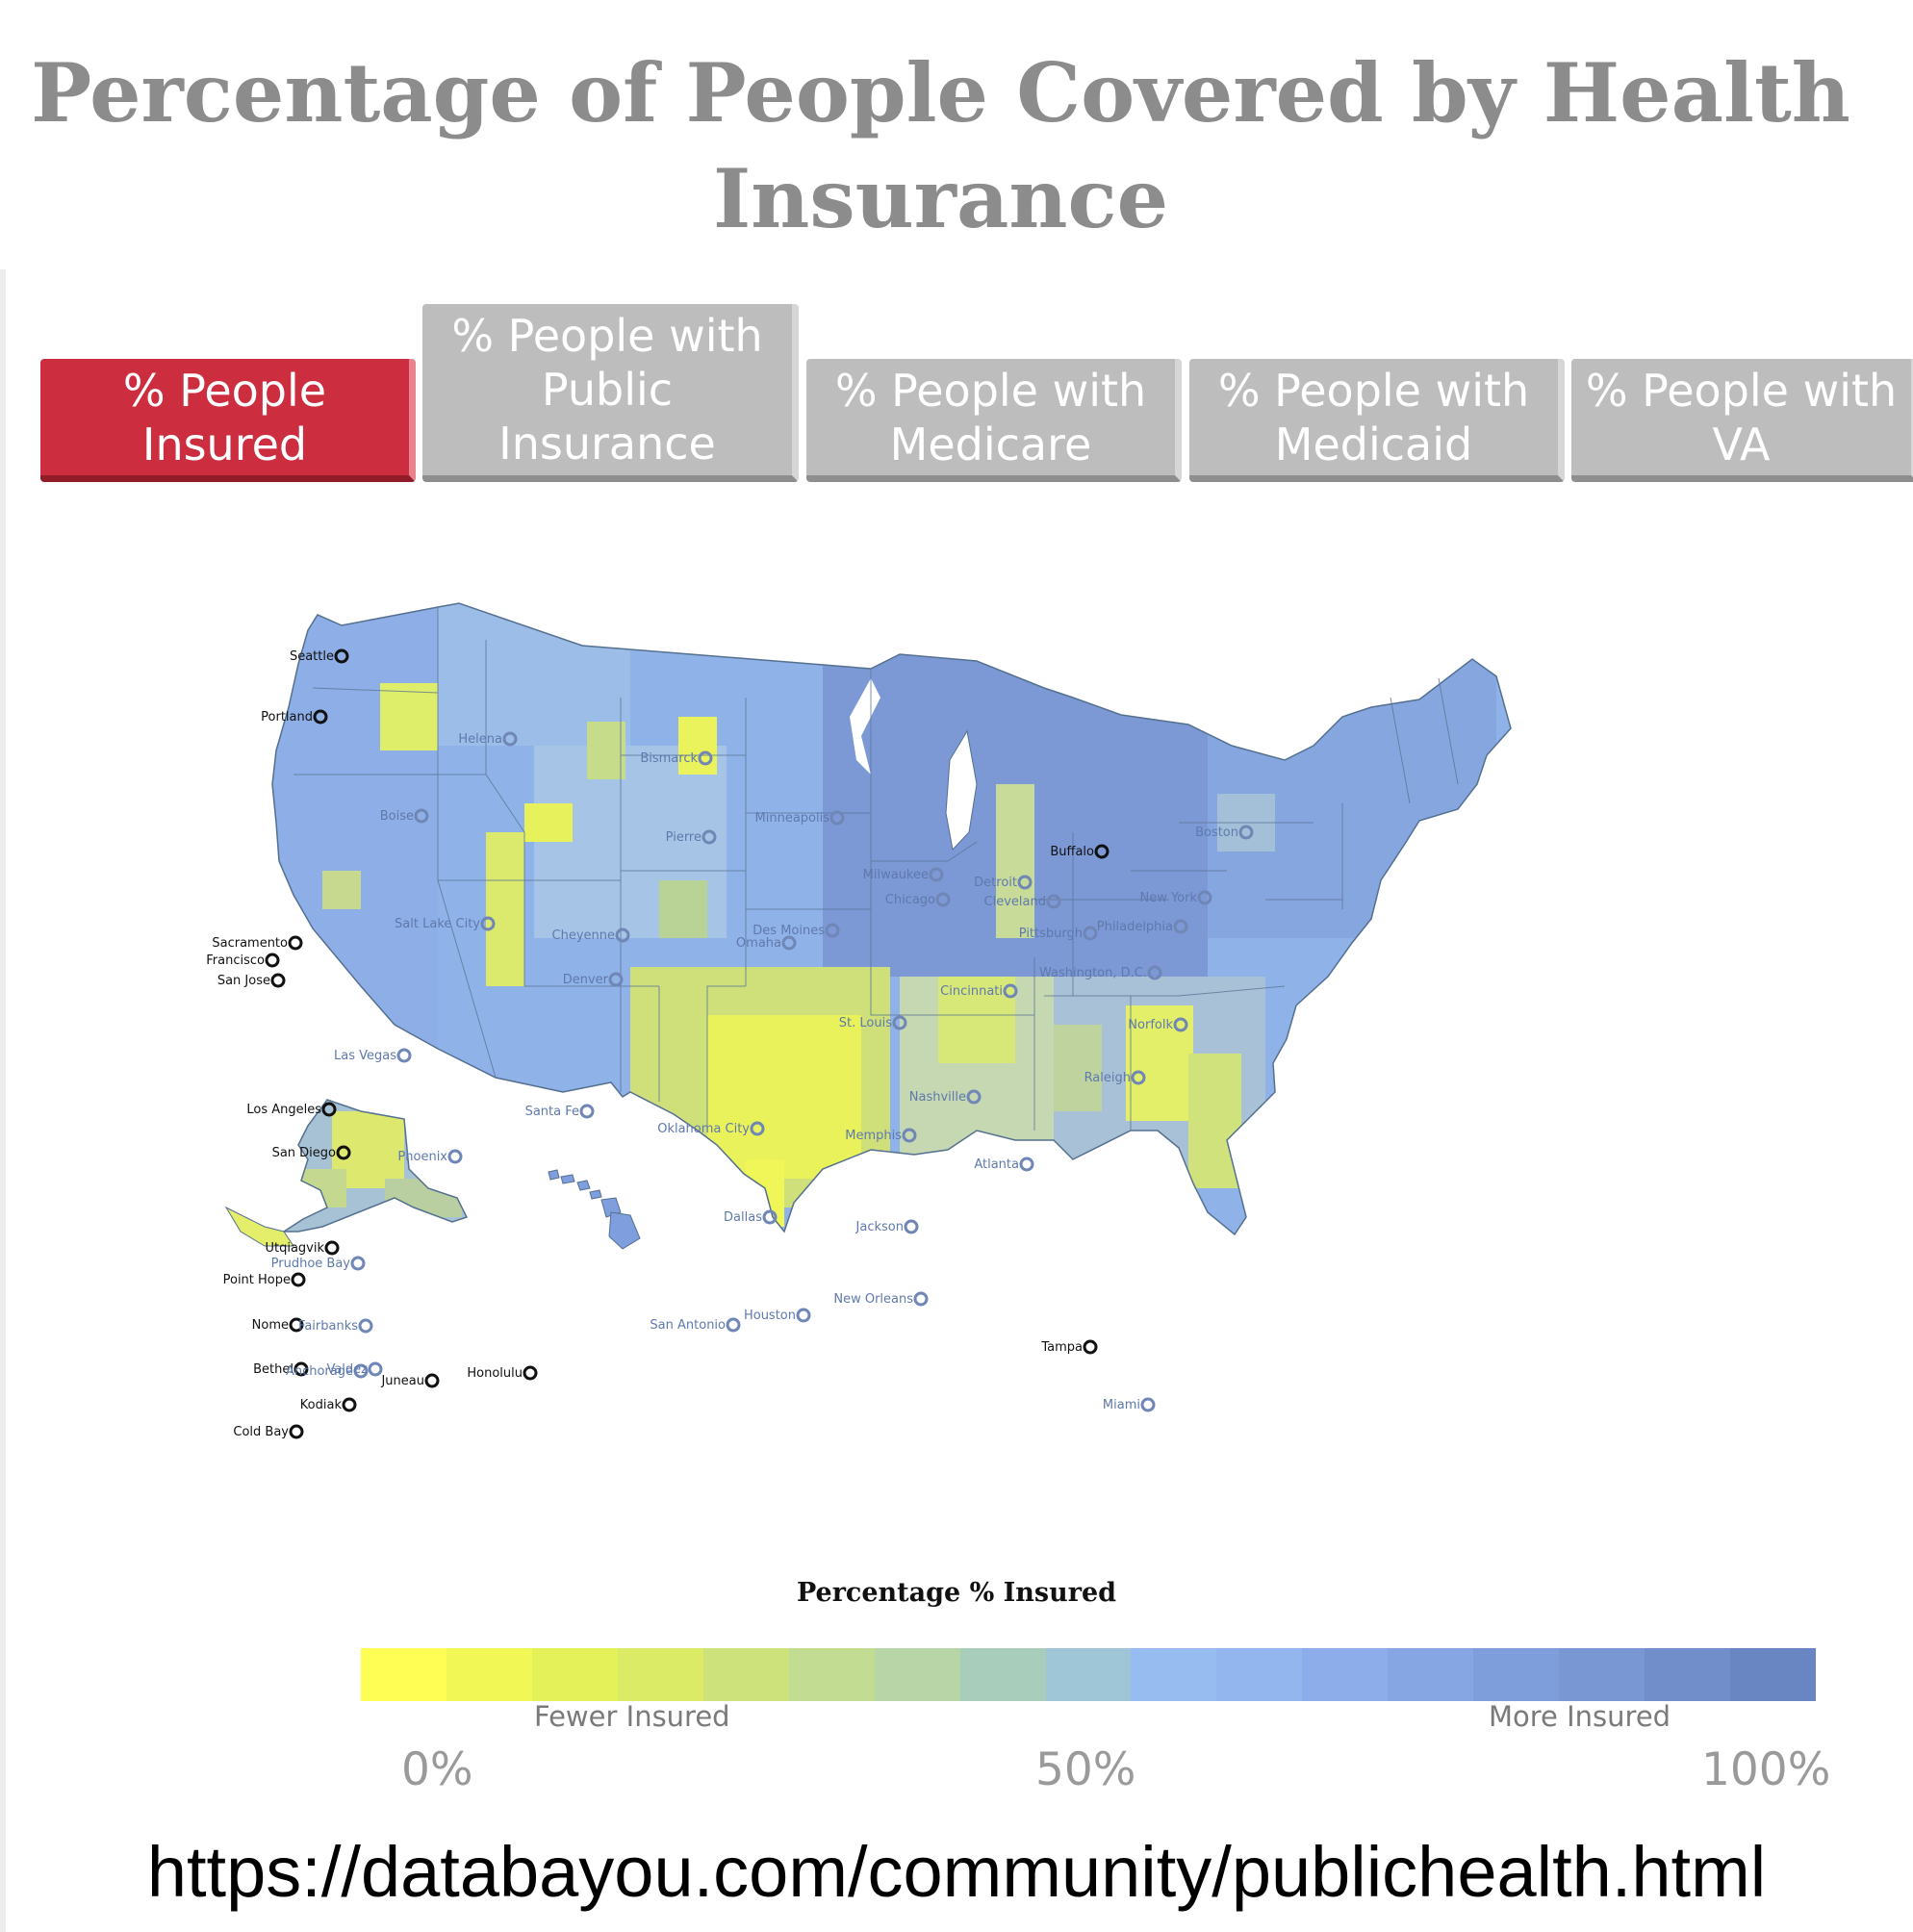  What do you see at coordinates (365, 1056) in the screenshot?
I see `city-label: Las Vegas` at bounding box center [365, 1056].